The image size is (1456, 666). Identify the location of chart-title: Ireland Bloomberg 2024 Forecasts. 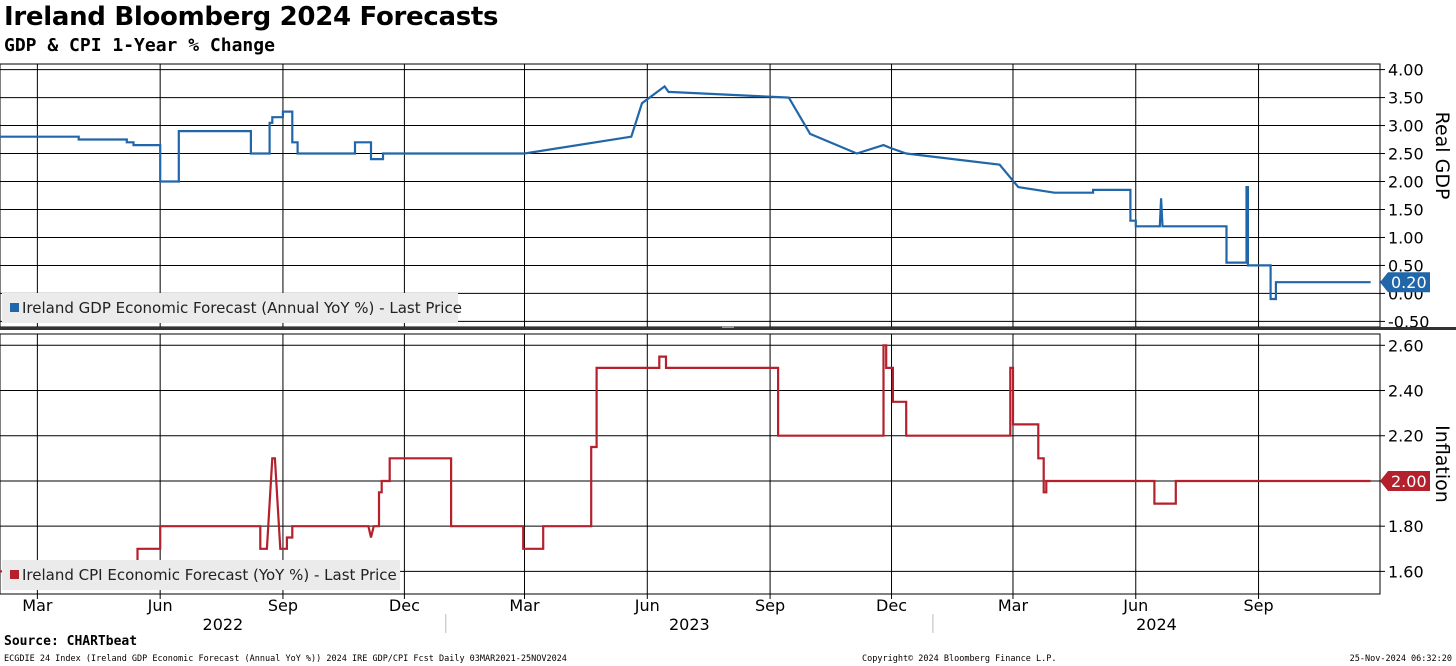
(251, 17).